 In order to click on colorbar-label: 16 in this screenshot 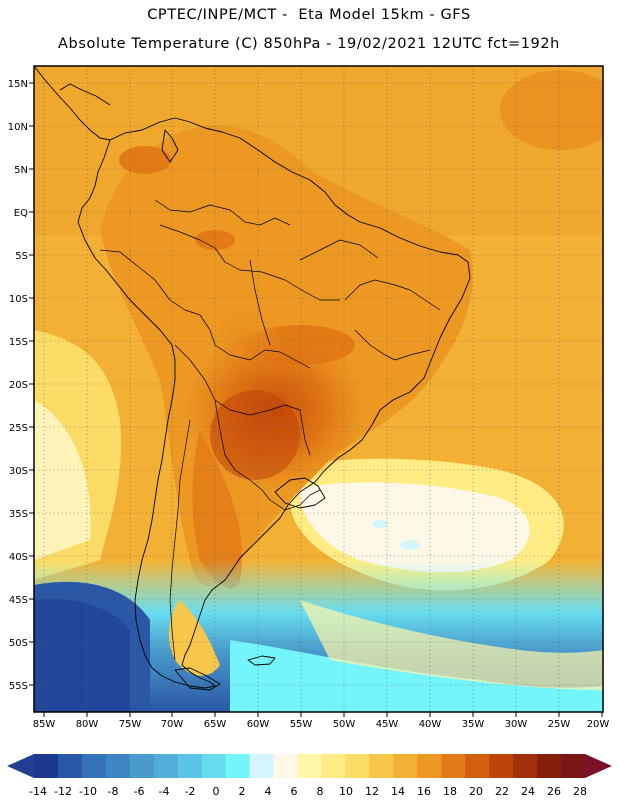, I will do `click(424, 791)`.